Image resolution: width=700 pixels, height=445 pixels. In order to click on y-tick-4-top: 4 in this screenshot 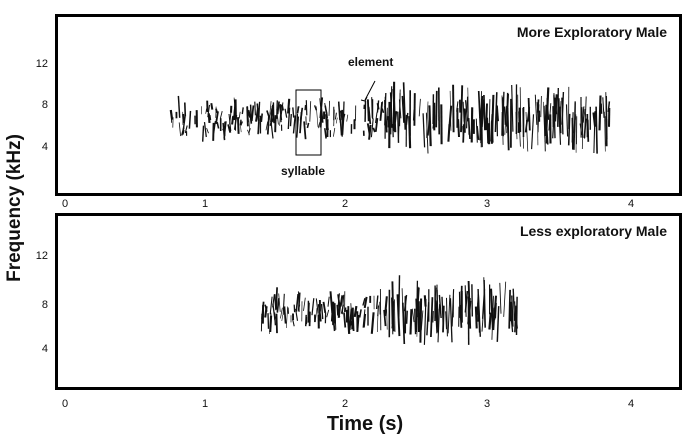, I will do `click(44, 147)`.